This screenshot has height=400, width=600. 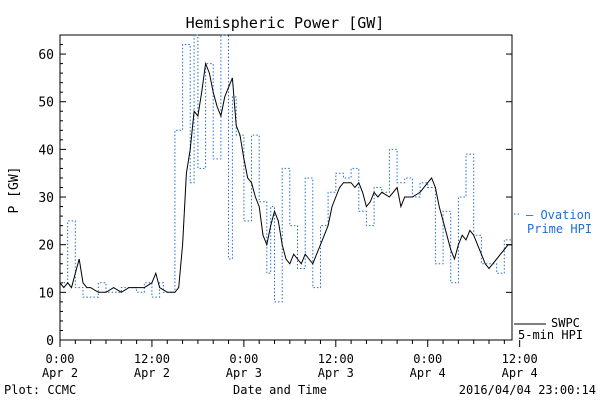 What do you see at coordinates (527, 390) in the screenshot?
I see `timestamp: 2016/04/04 23:00:14` at bounding box center [527, 390].